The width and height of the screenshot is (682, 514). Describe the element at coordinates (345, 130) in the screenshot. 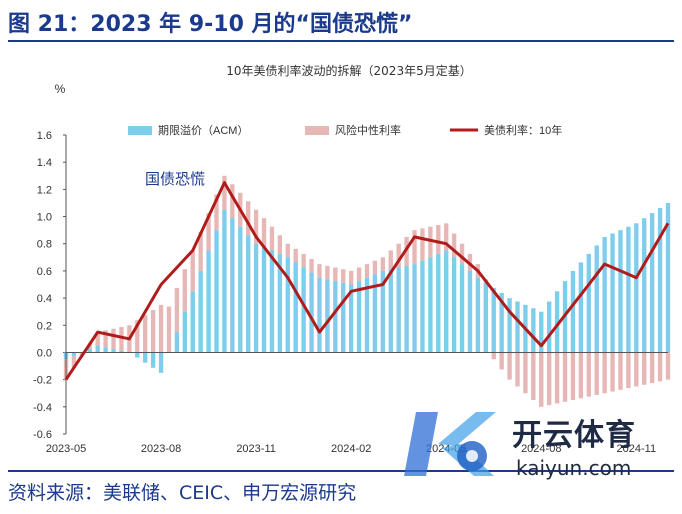

I see `legend: 期限溢价（ACM） 风险中性利率 美债利率：10年` at that location.